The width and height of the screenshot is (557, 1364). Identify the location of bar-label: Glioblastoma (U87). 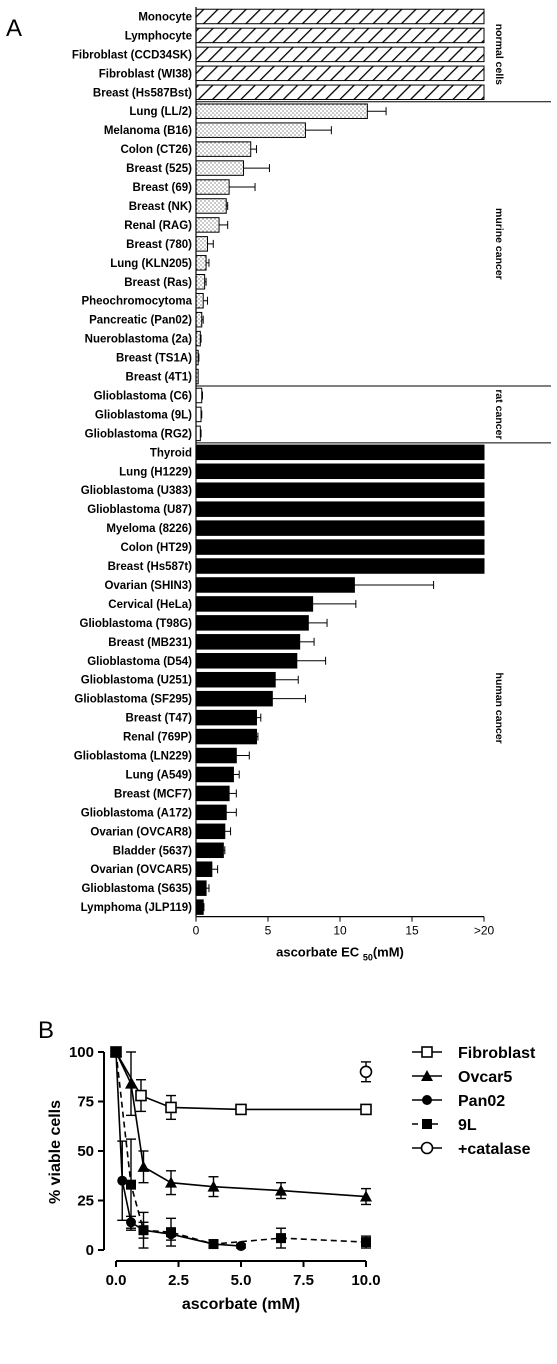
(139, 510).